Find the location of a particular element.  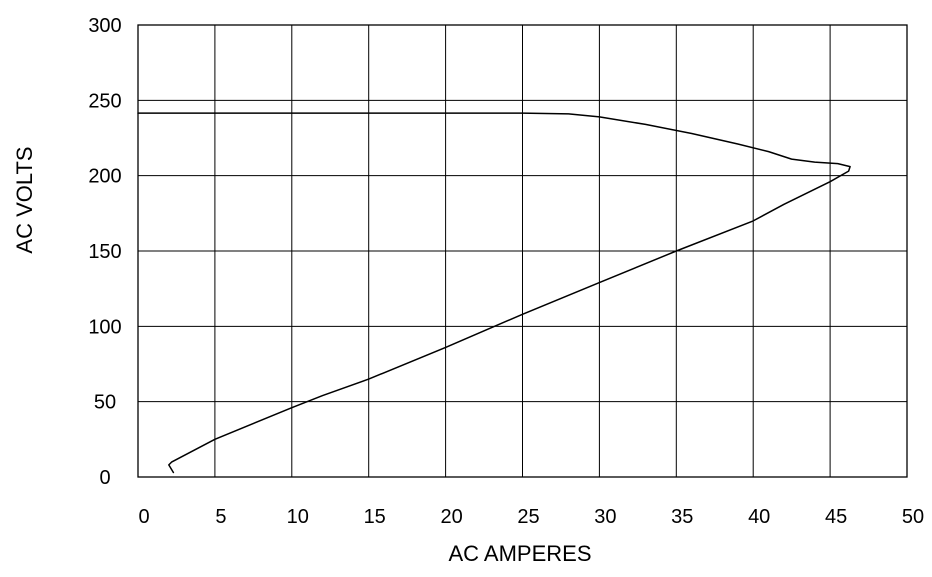

x-tick-label-10: 10 is located at coordinates (298, 517).